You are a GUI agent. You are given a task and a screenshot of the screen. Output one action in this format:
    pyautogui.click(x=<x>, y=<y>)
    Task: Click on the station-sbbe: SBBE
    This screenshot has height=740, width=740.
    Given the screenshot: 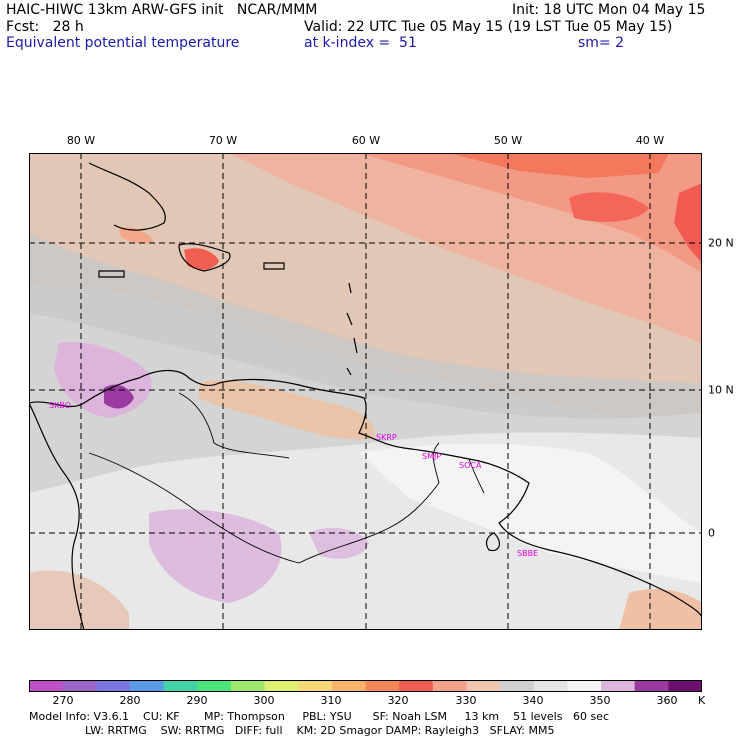 What is the action you would take?
    pyautogui.click(x=527, y=553)
    